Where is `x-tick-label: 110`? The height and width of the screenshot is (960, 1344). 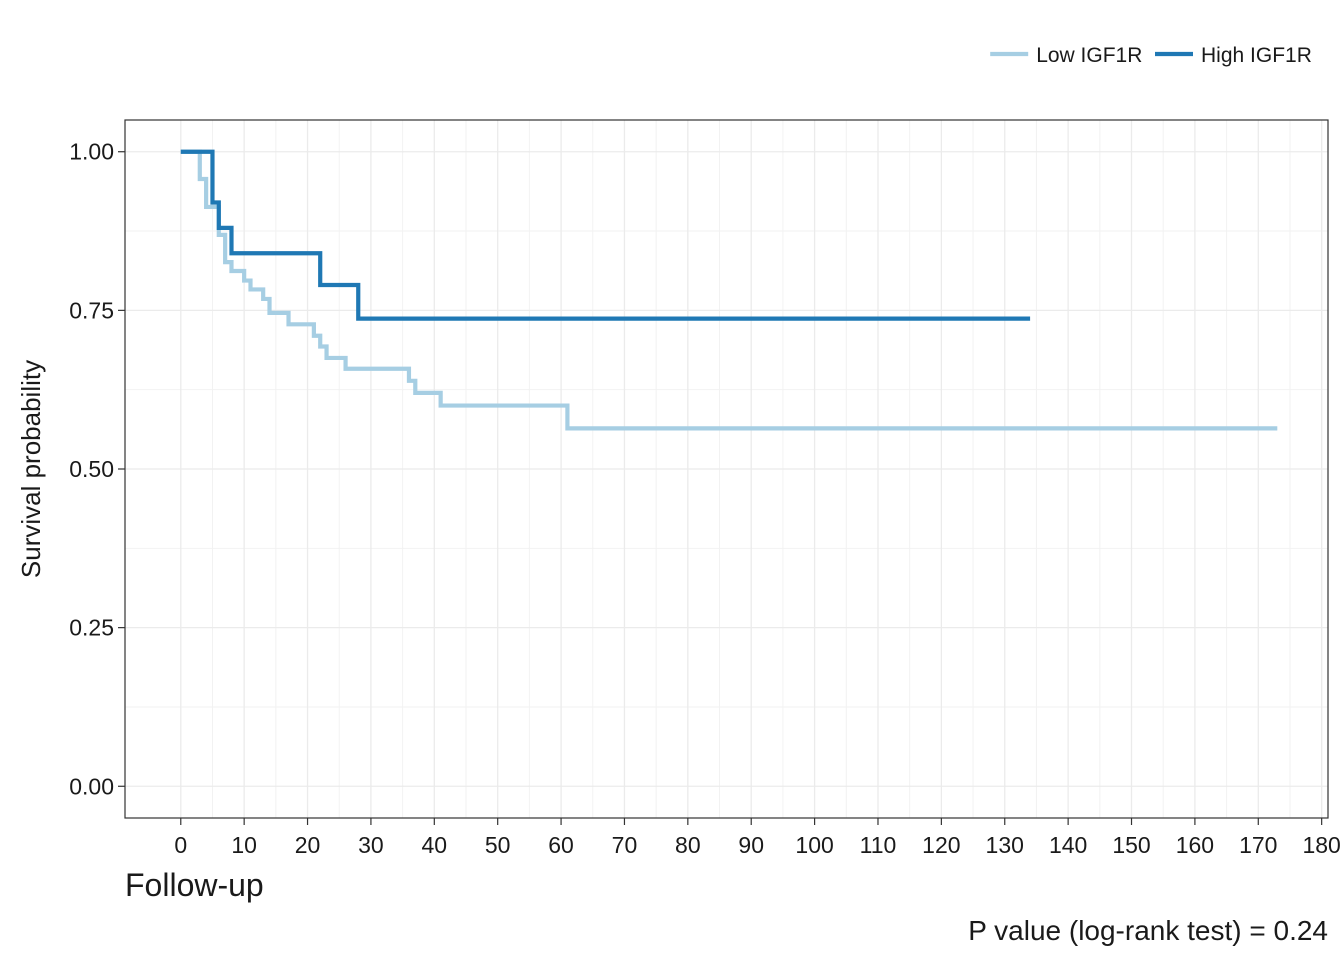
x-tick-label: 110 is located at coordinates (878, 845).